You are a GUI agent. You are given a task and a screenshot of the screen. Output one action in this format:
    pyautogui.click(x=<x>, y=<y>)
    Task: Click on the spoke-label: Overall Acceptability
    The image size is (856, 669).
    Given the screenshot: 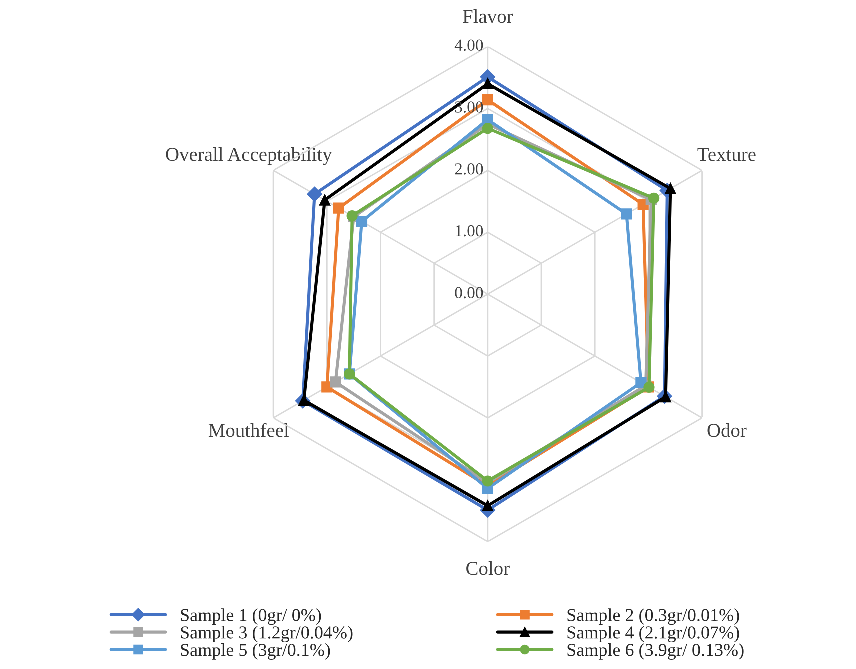 What is the action you would take?
    pyautogui.click(x=249, y=157)
    